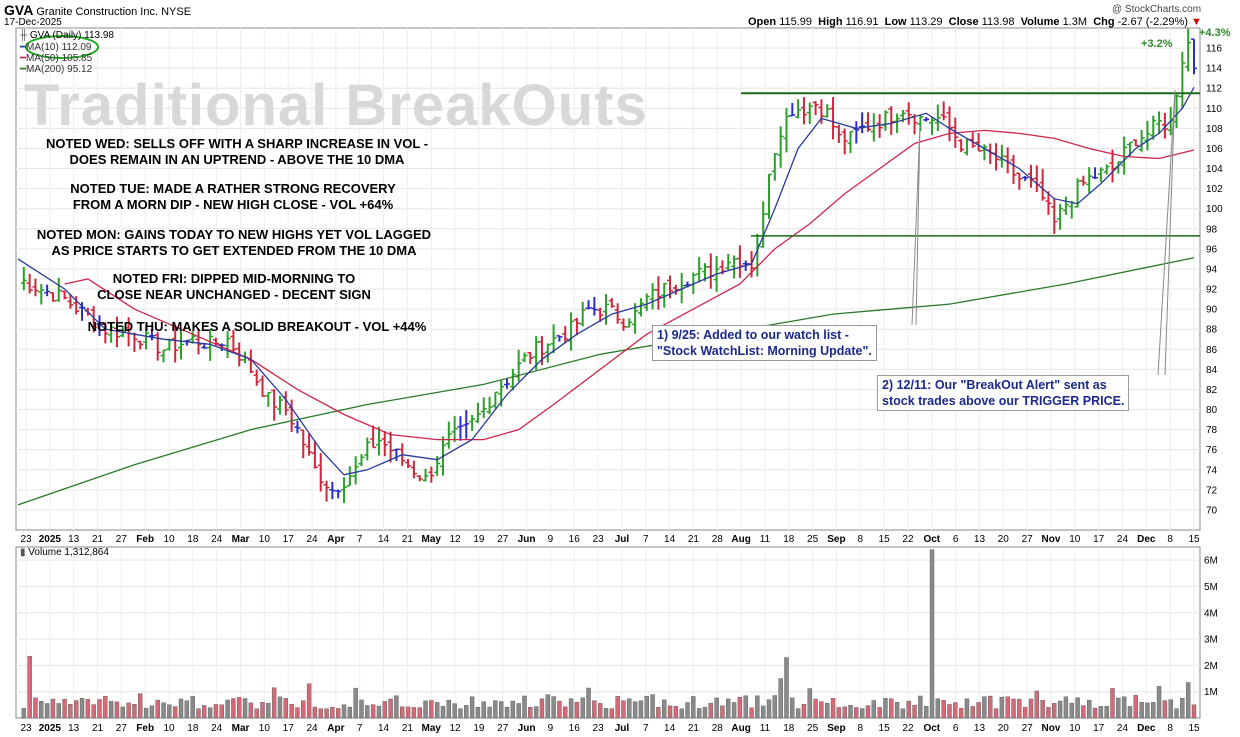 The width and height of the screenshot is (1240, 737). Describe the element at coordinates (55, 47) in the screenshot. I see `legend-ma10: ━MA(10) 112.09` at that location.